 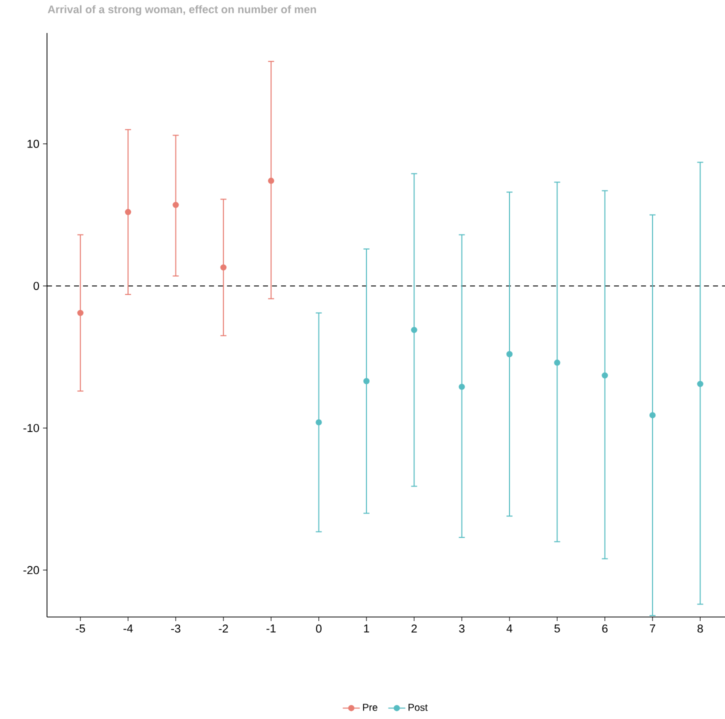 What do you see at coordinates (34, 144) in the screenshot?
I see `y-tick-label: 10` at bounding box center [34, 144].